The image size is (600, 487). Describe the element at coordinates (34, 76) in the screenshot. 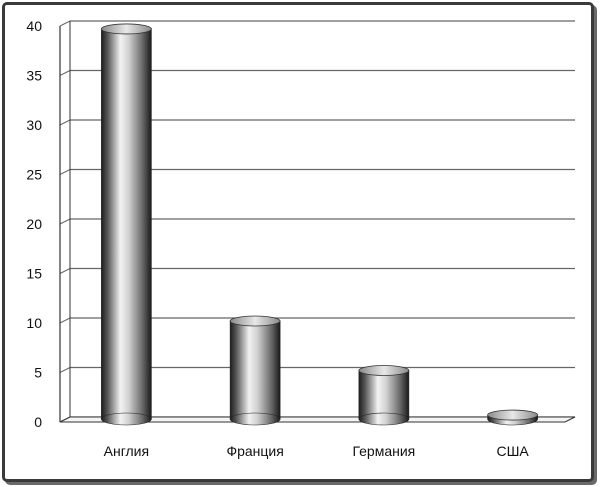

I see `y-tick-label: 35` at that location.